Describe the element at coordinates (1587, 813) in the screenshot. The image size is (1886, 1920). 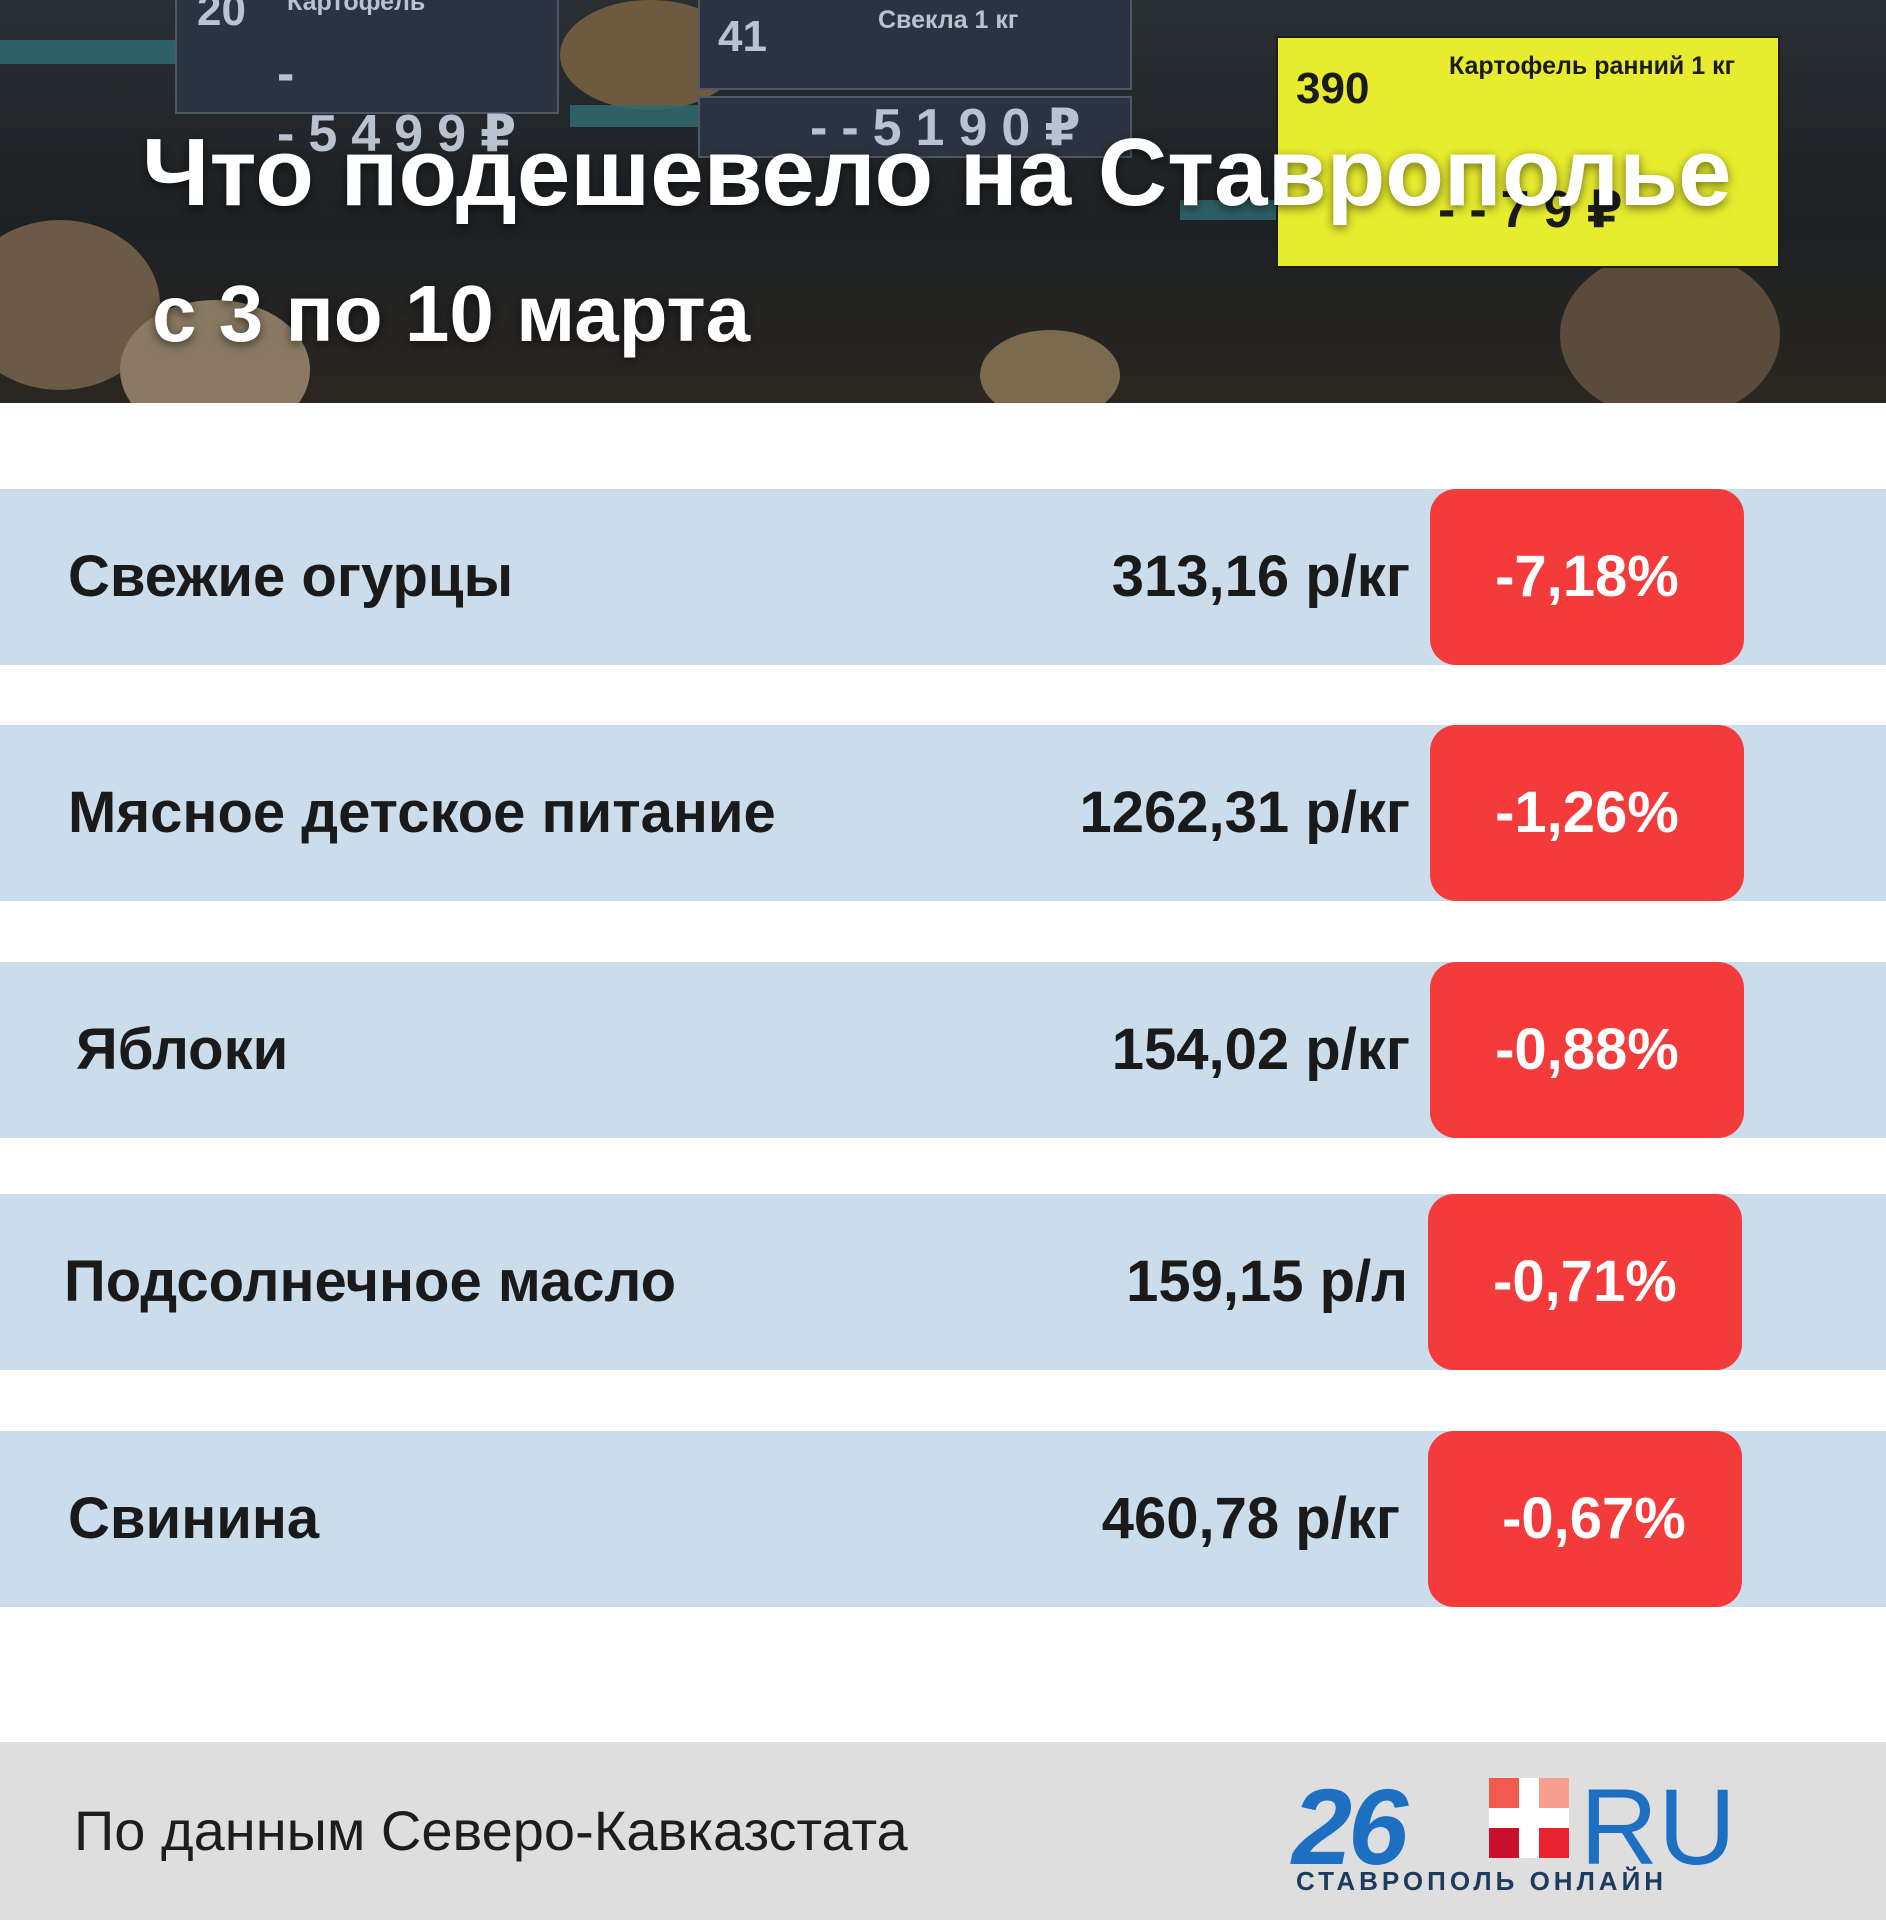
I see `change-badge: -1,26%` at that location.